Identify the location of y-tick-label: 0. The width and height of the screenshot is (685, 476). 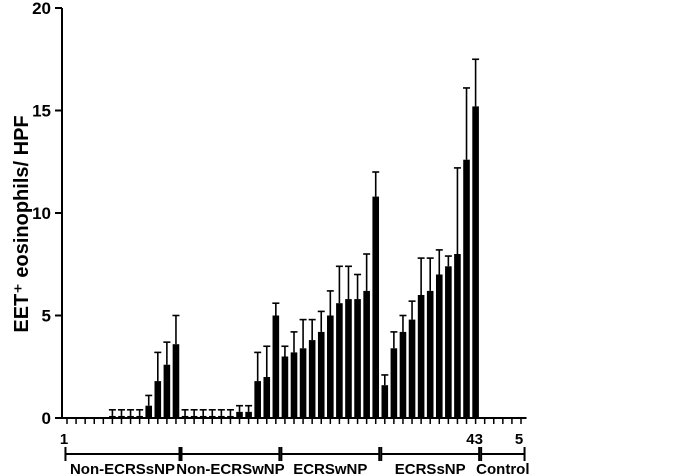
(46, 418).